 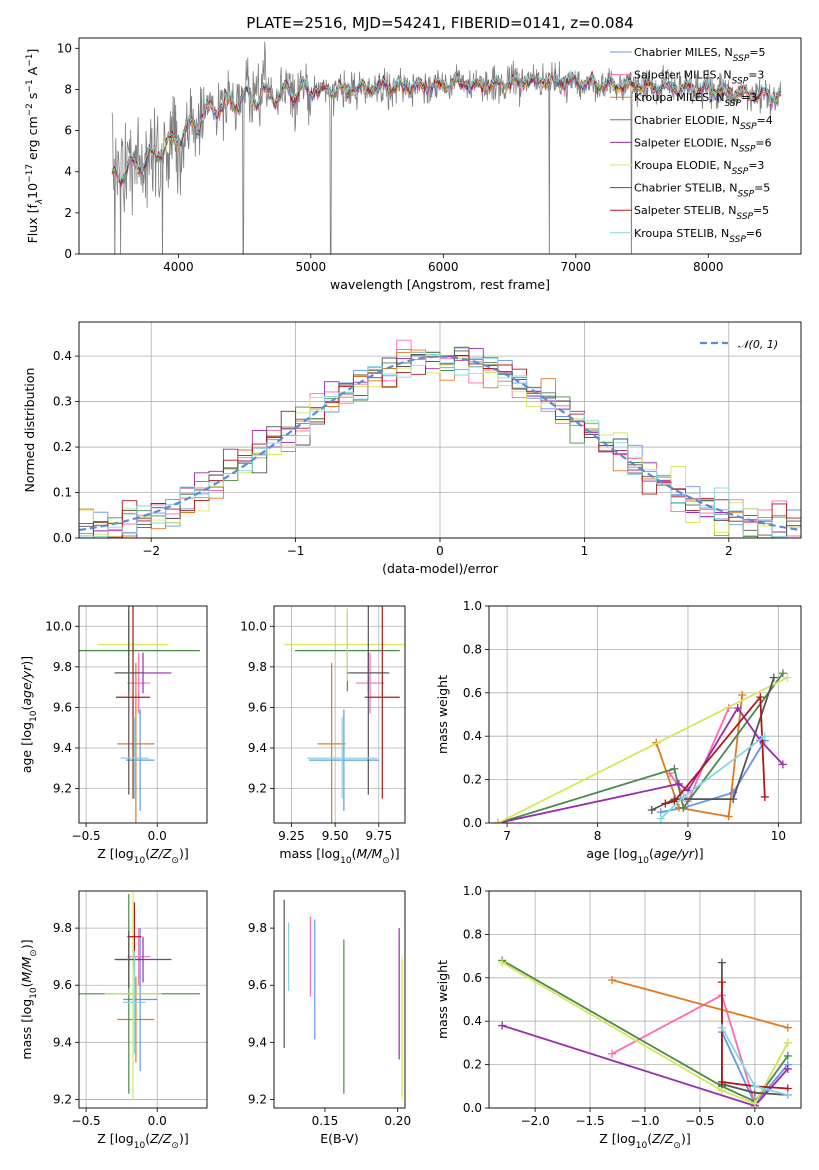 I want to click on x-tick-label: 0.20, so click(x=397, y=1121).